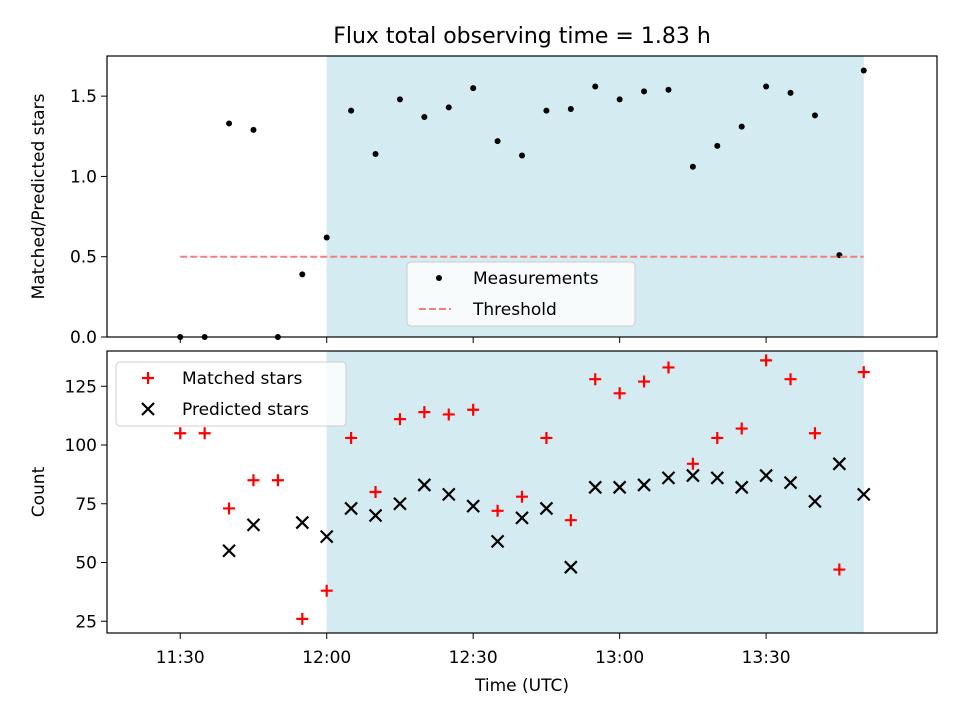  What do you see at coordinates (514, 310) in the screenshot?
I see `legend-label: Threshold` at bounding box center [514, 310].